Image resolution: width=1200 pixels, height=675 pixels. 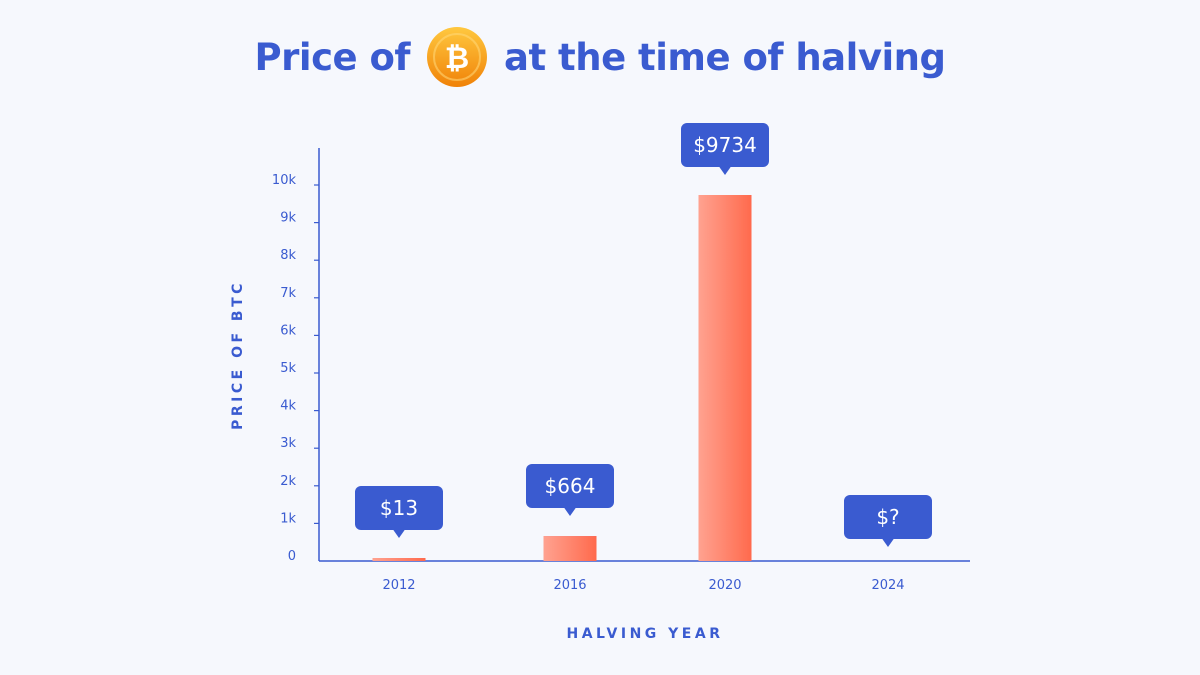 I want to click on x-tick-label: 2024, so click(x=887, y=585).